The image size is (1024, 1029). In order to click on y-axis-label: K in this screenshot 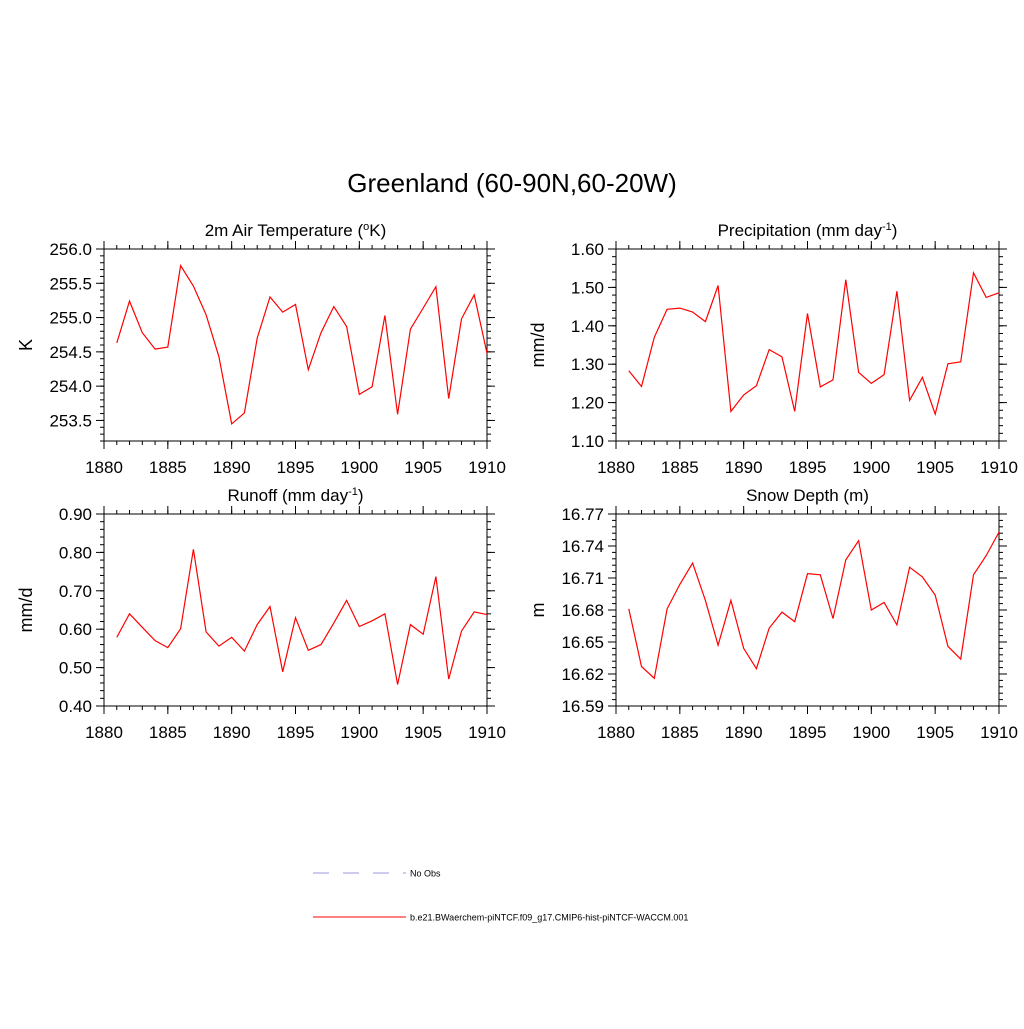, I will do `click(26, 345)`.